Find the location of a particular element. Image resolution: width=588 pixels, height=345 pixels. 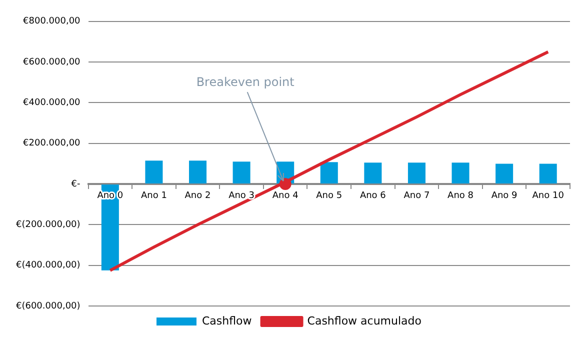

y-tick-label: €(200.000,00) is located at coordinates (48, 225).